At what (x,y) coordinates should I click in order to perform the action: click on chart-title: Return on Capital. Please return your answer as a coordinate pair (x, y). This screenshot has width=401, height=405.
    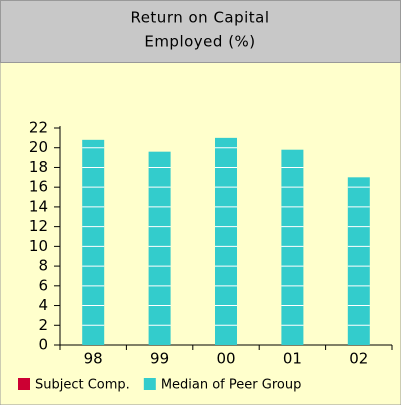
    Looking at the image, I should click on (199, 18).